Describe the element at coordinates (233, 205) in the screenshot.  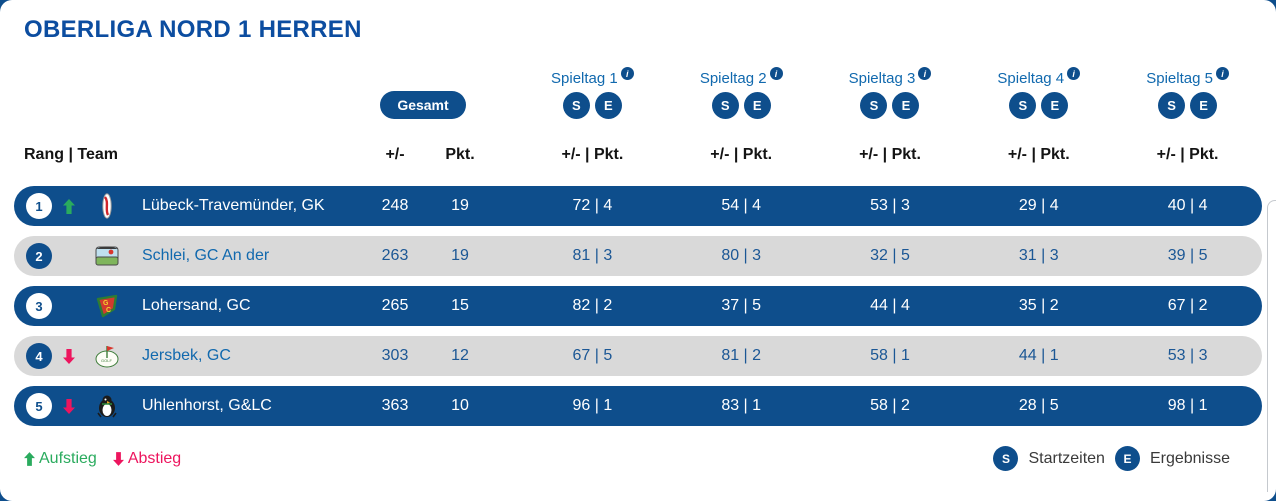
I see `team-name: Lübeck-Travemünder, GK` at that location.